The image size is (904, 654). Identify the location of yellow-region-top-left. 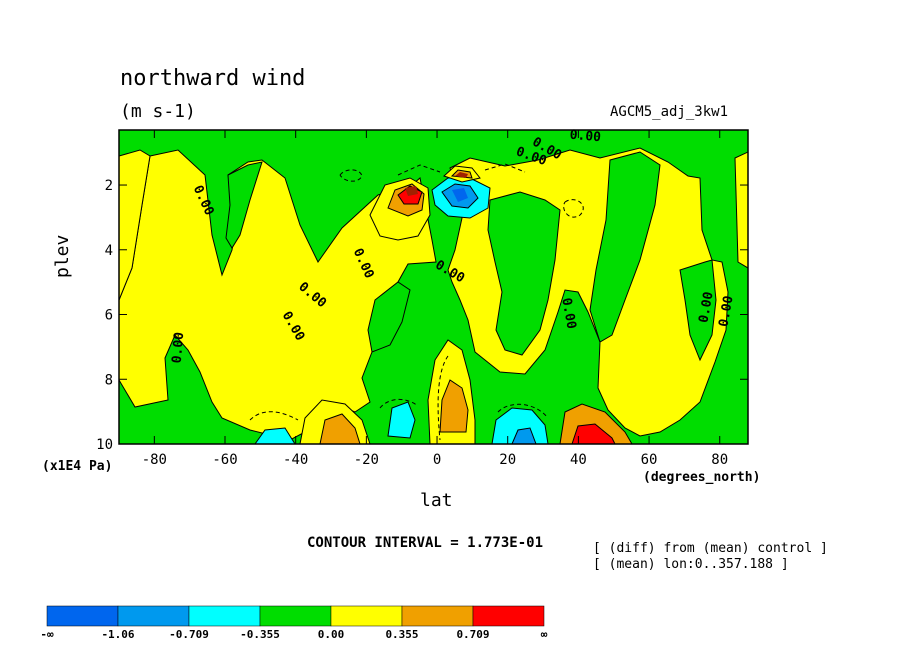
(135, 225).